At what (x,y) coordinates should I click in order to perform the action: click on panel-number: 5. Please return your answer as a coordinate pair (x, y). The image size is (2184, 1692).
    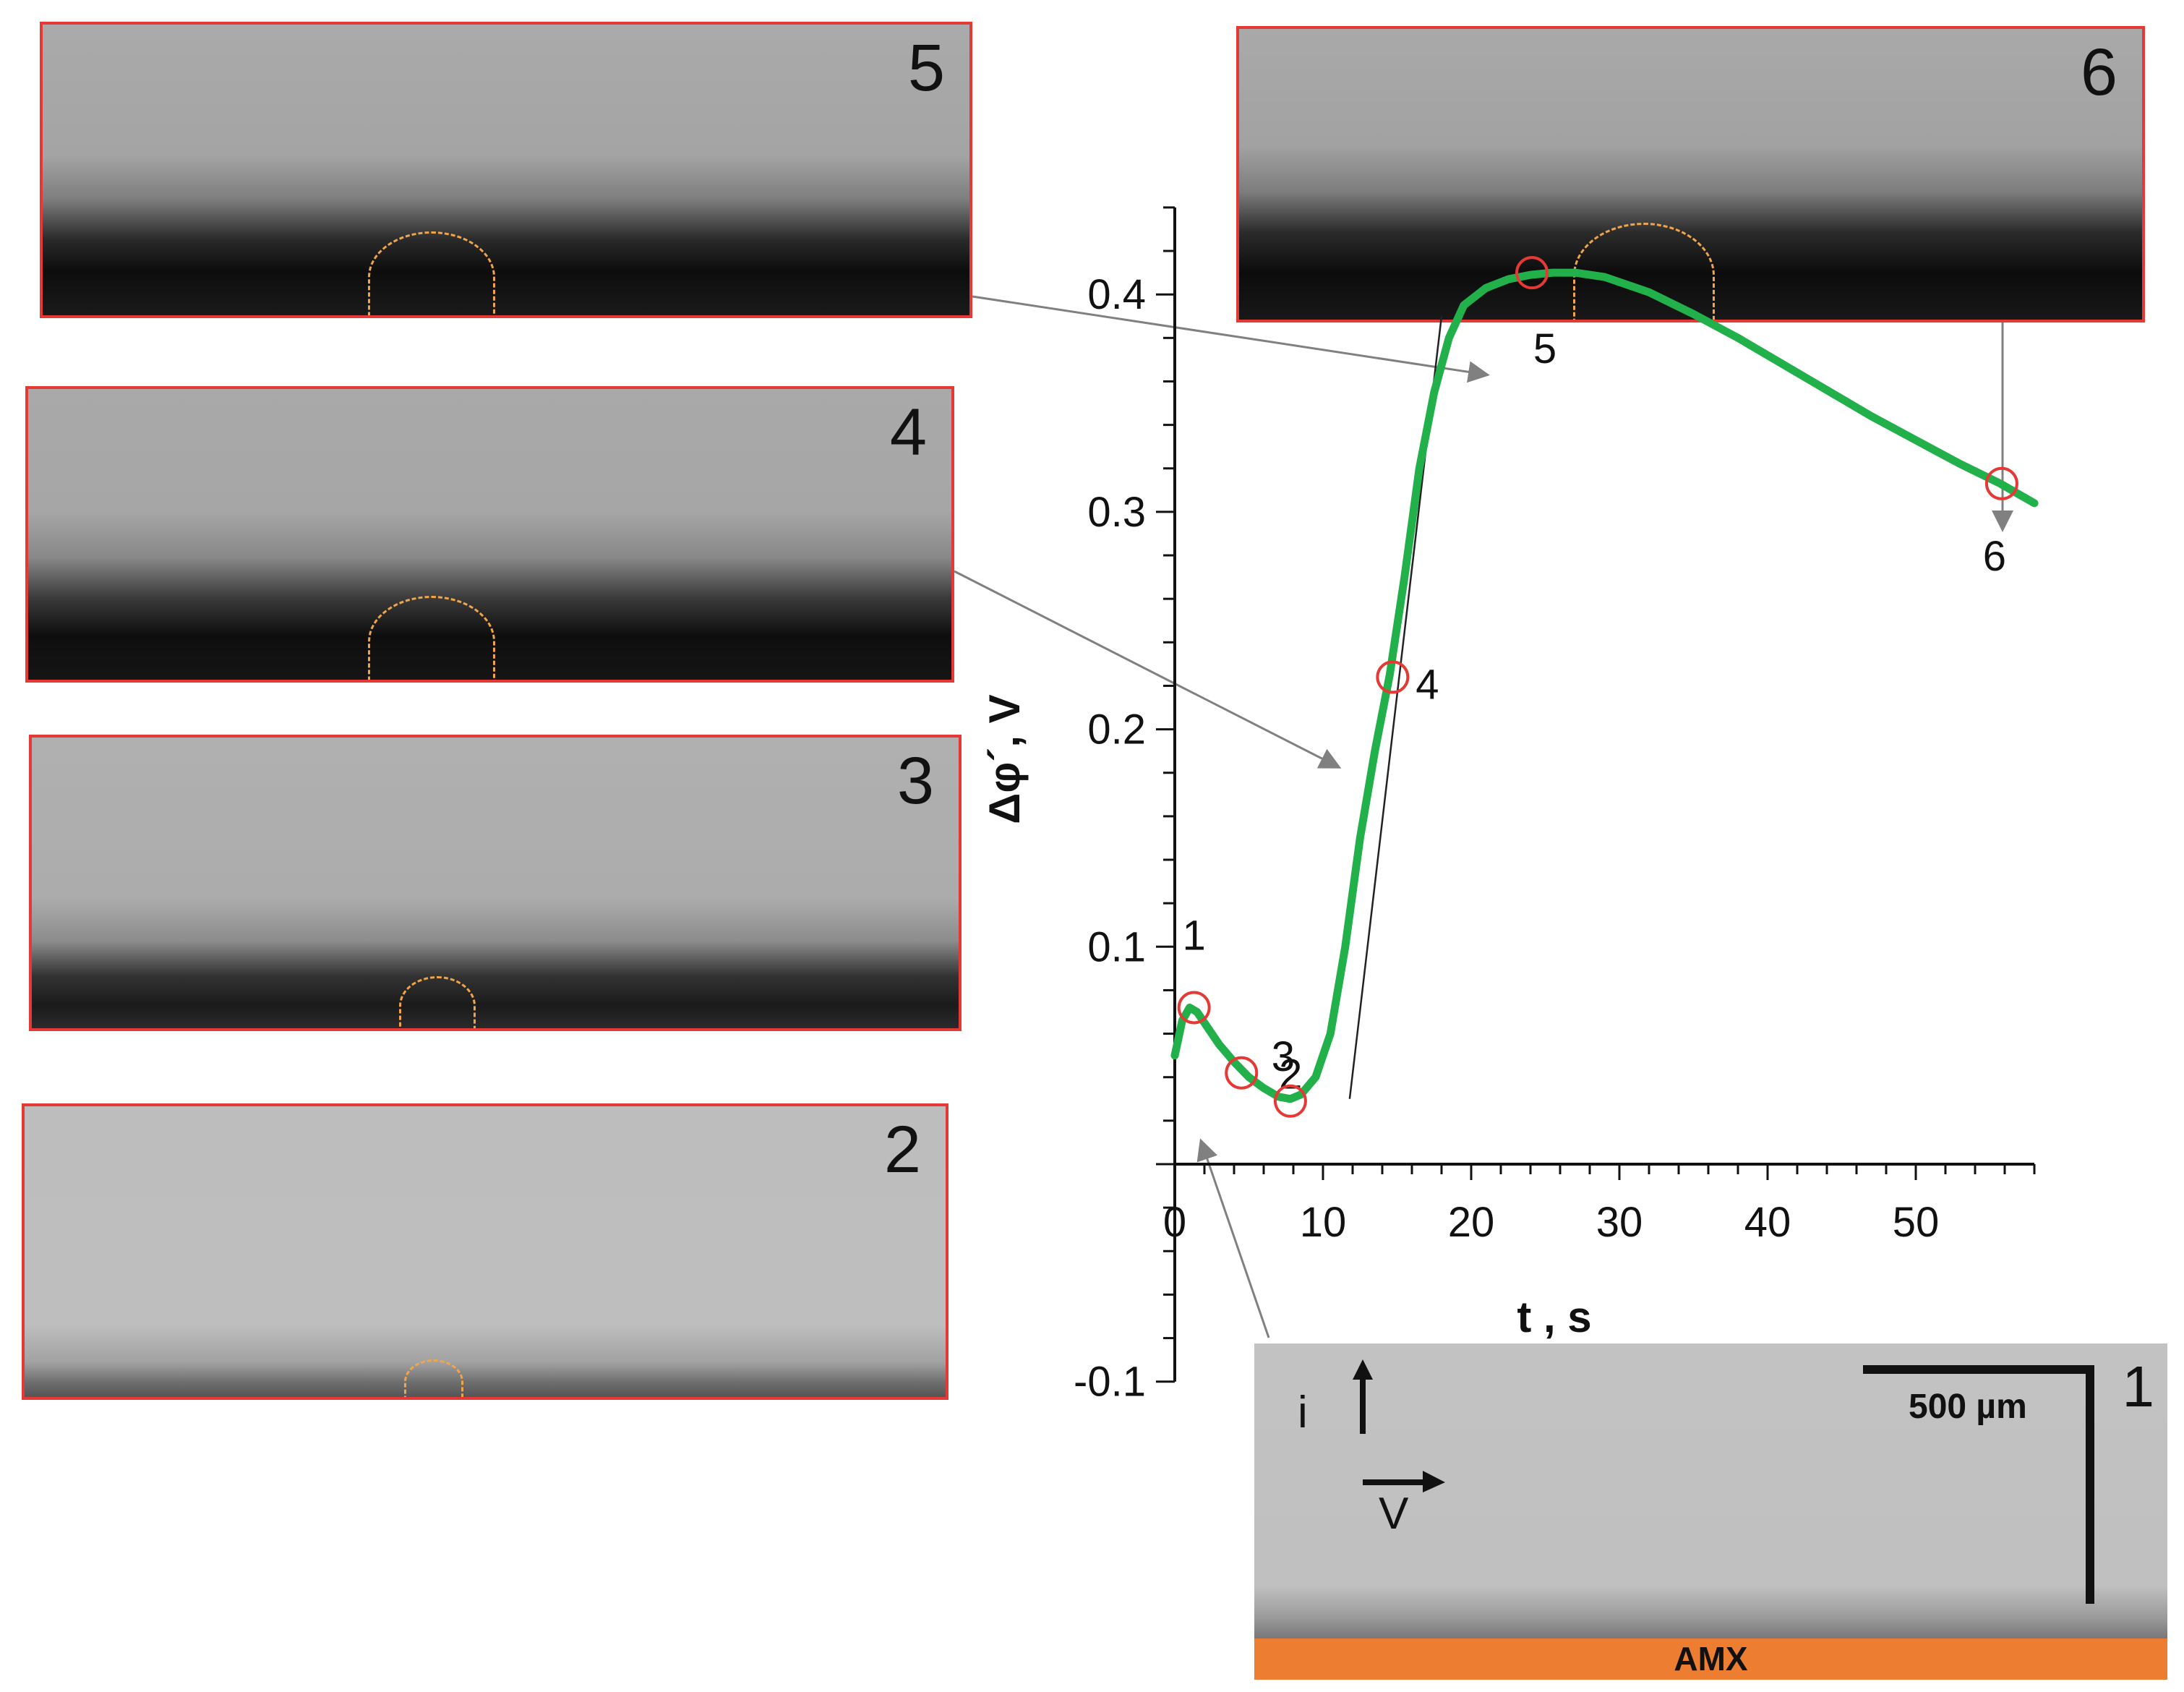
    Looking at the image, I should click on (926, 68).